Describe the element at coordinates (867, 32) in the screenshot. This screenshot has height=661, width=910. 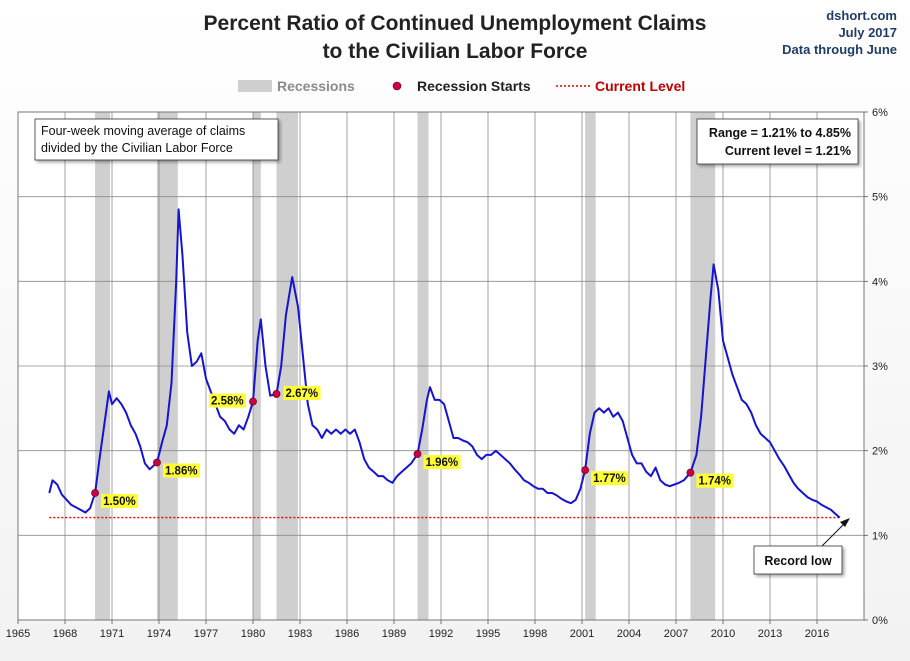
I see `source-date: July 2017` at that location.